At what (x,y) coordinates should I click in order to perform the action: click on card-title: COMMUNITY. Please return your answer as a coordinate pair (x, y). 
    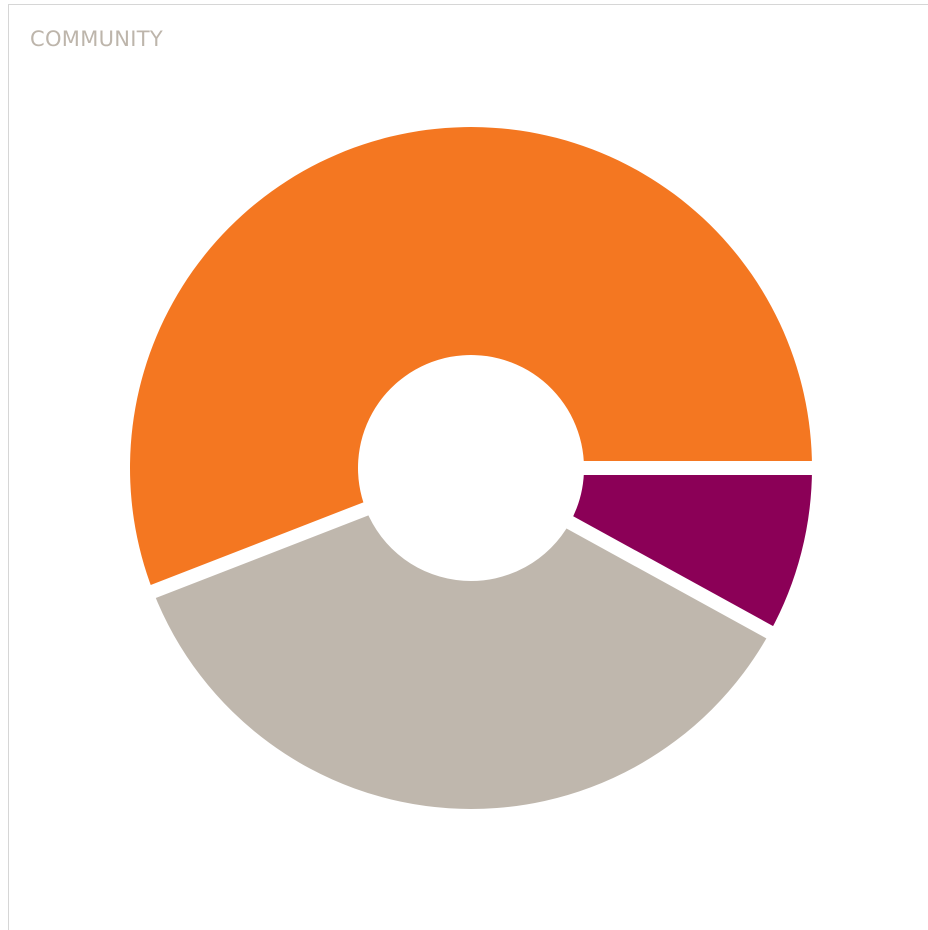
    Looking at the image, I should click on (97, 39).